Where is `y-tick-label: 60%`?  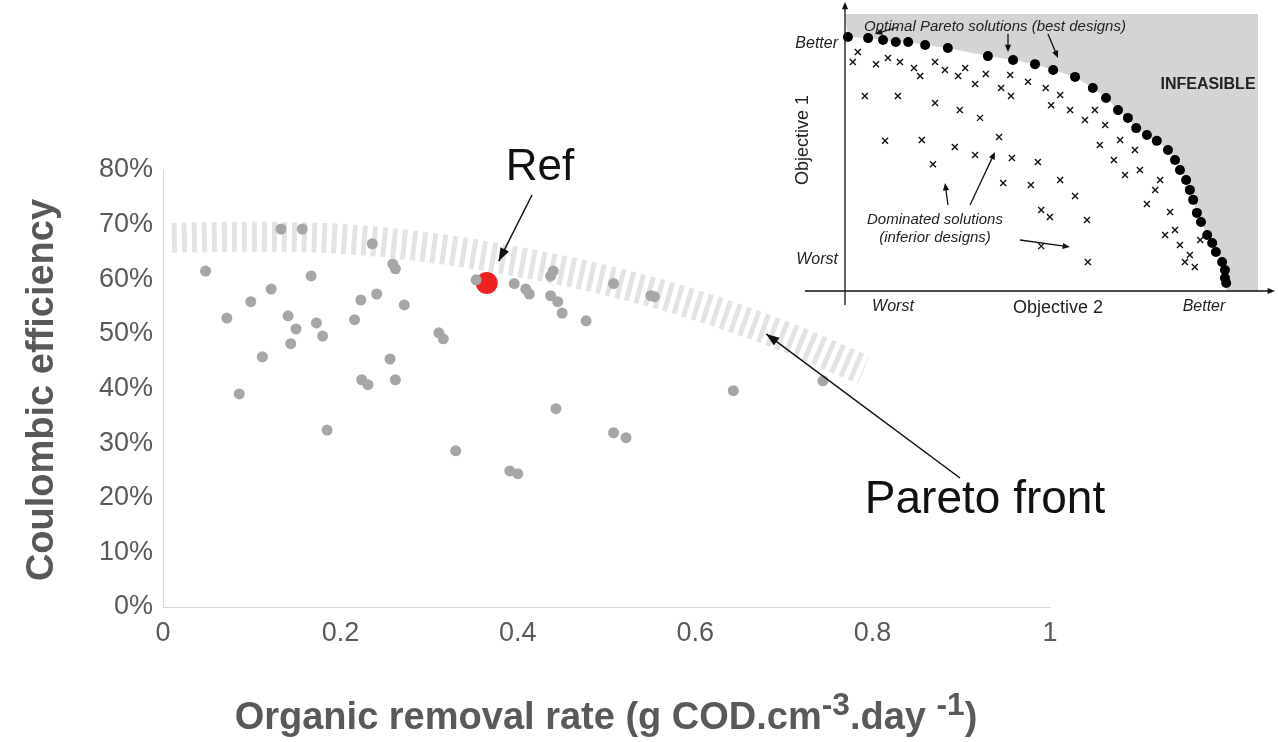
y-tick-label: 60% is located at coordinates (125, 277).